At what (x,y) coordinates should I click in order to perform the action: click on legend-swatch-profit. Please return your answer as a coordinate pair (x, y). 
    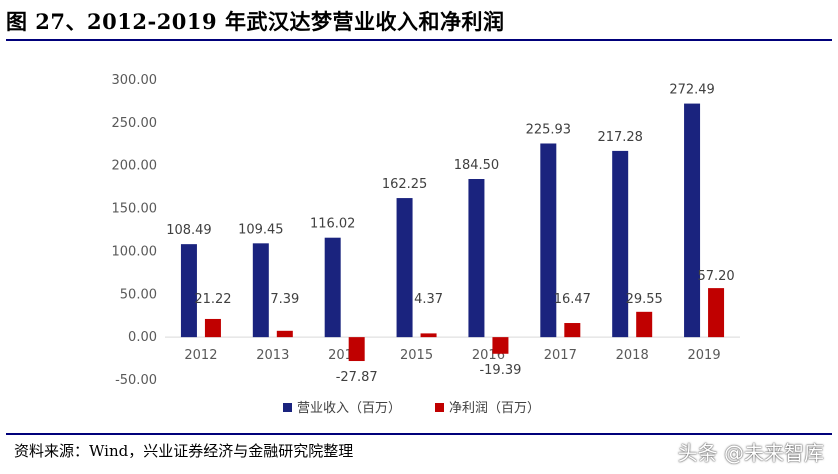
    Looking at the image, I should click on (439, 407).